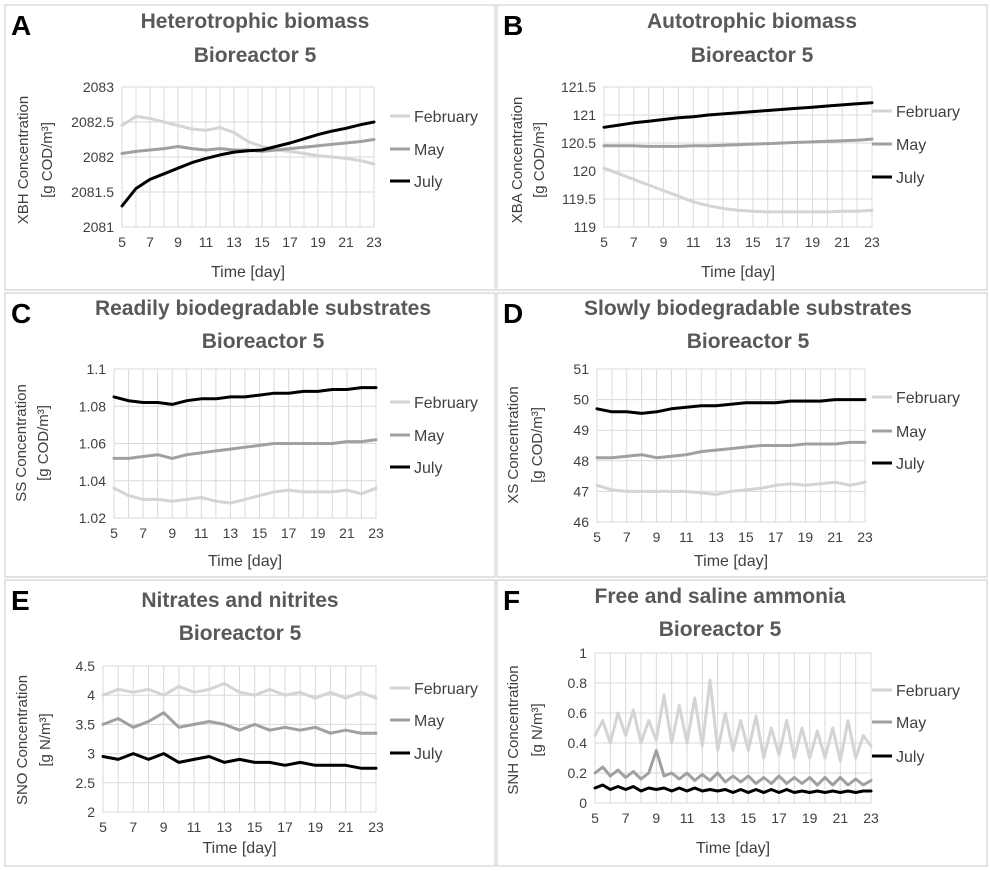 The height and width of the screenshot is (871, 990). Describe the element at coordinates (239, 761) in the screenshot. I see `series-line-july` at that location.